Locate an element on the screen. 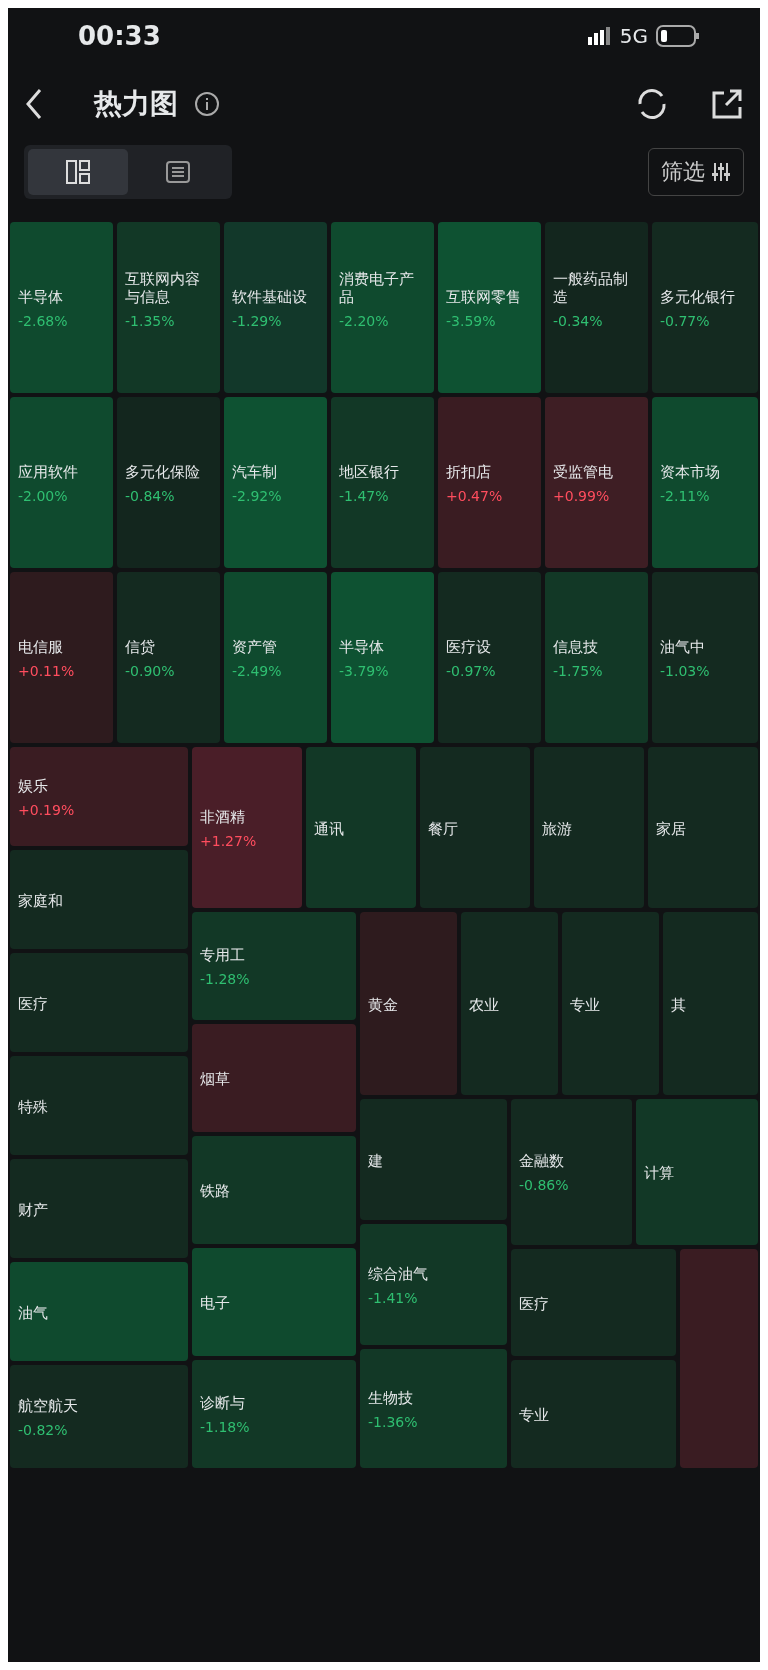  category-label: 特殊 is located at coordinates (33, 1106).